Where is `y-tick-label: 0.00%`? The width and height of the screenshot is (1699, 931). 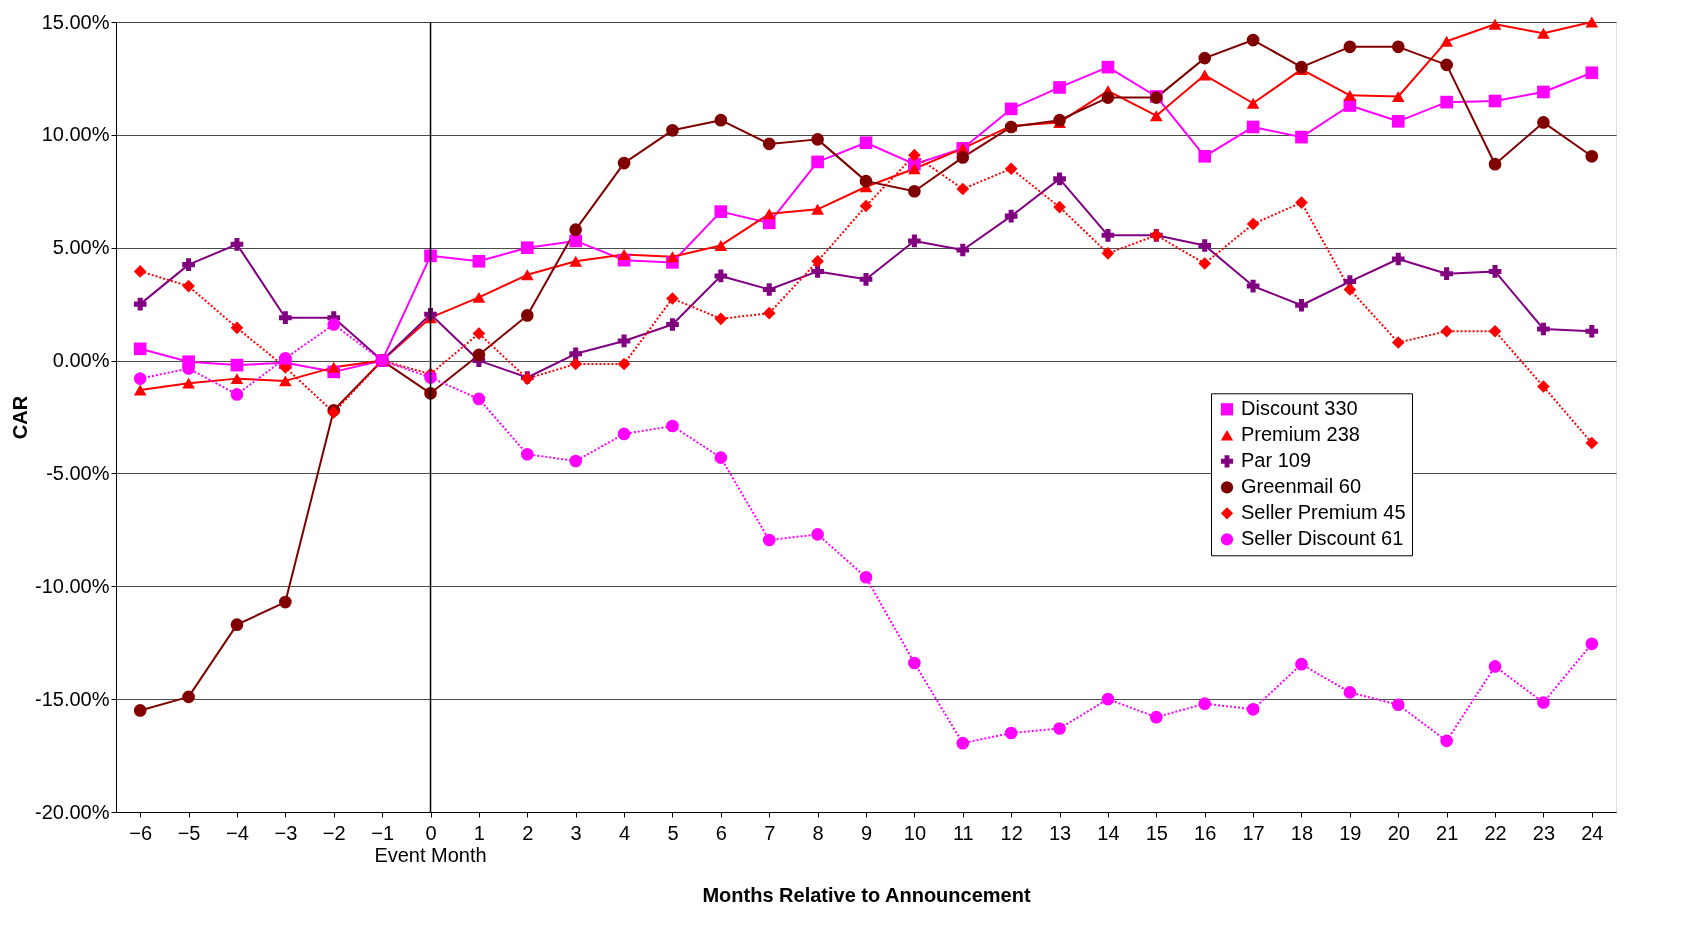
y-tick-label: 0.00% is located at coordinates (81, 360).